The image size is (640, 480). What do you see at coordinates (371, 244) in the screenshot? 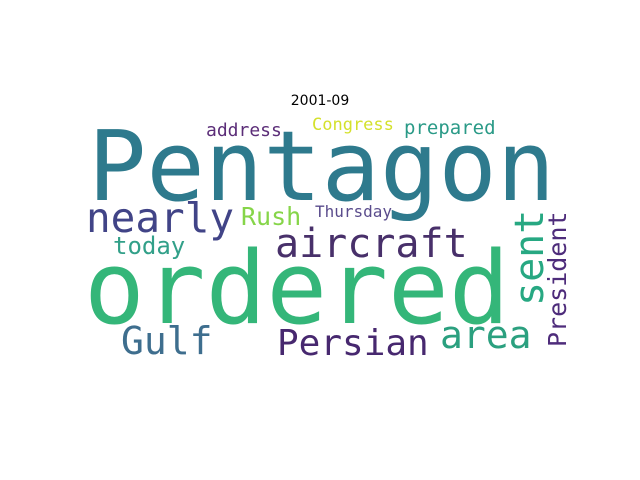
I see `word-aircraft: aircraft` at bounding box center [371, 244].